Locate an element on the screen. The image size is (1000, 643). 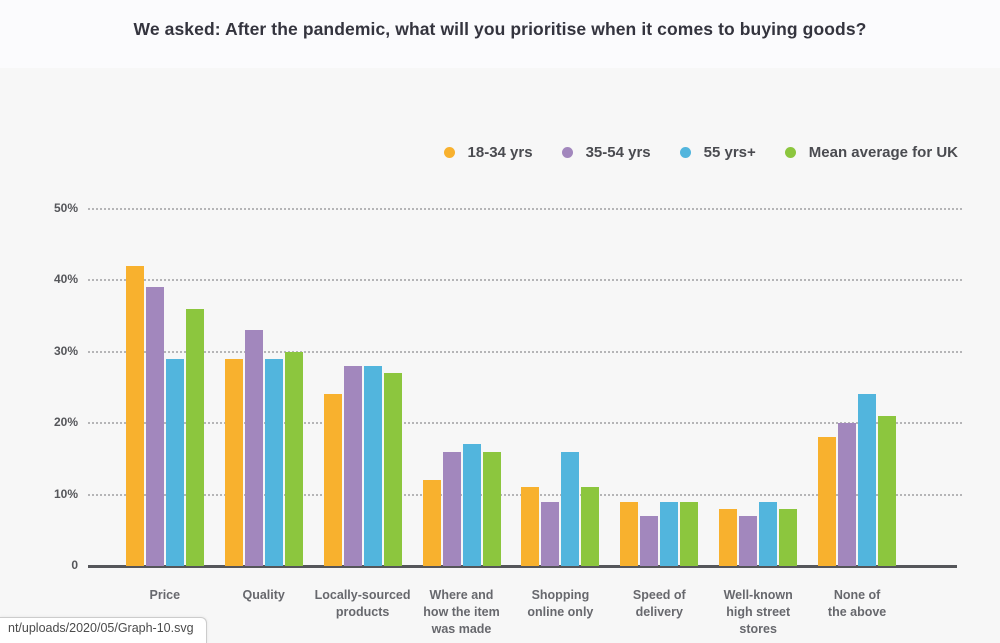
x-axis-category-label: Where and how the item was made is located at coordinates (462, 612).